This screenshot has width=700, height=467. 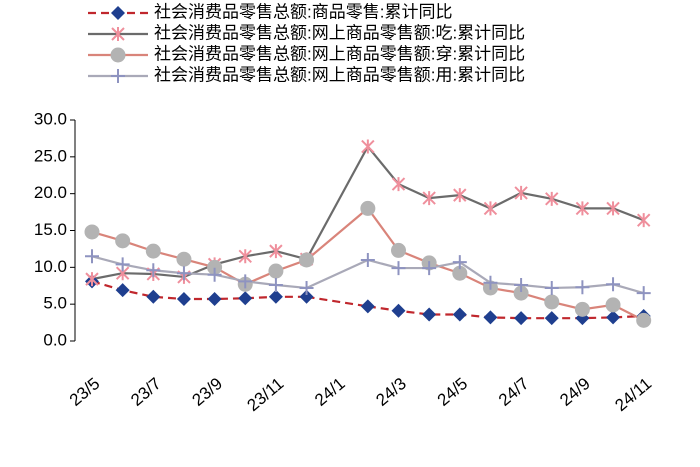 What do you see at coordinates (339, 53) in the screenshot?
I see `legend-label: 社会消费品零售总额:网上商品零售额:穿:累计同比` at bounding box center [339, 53].